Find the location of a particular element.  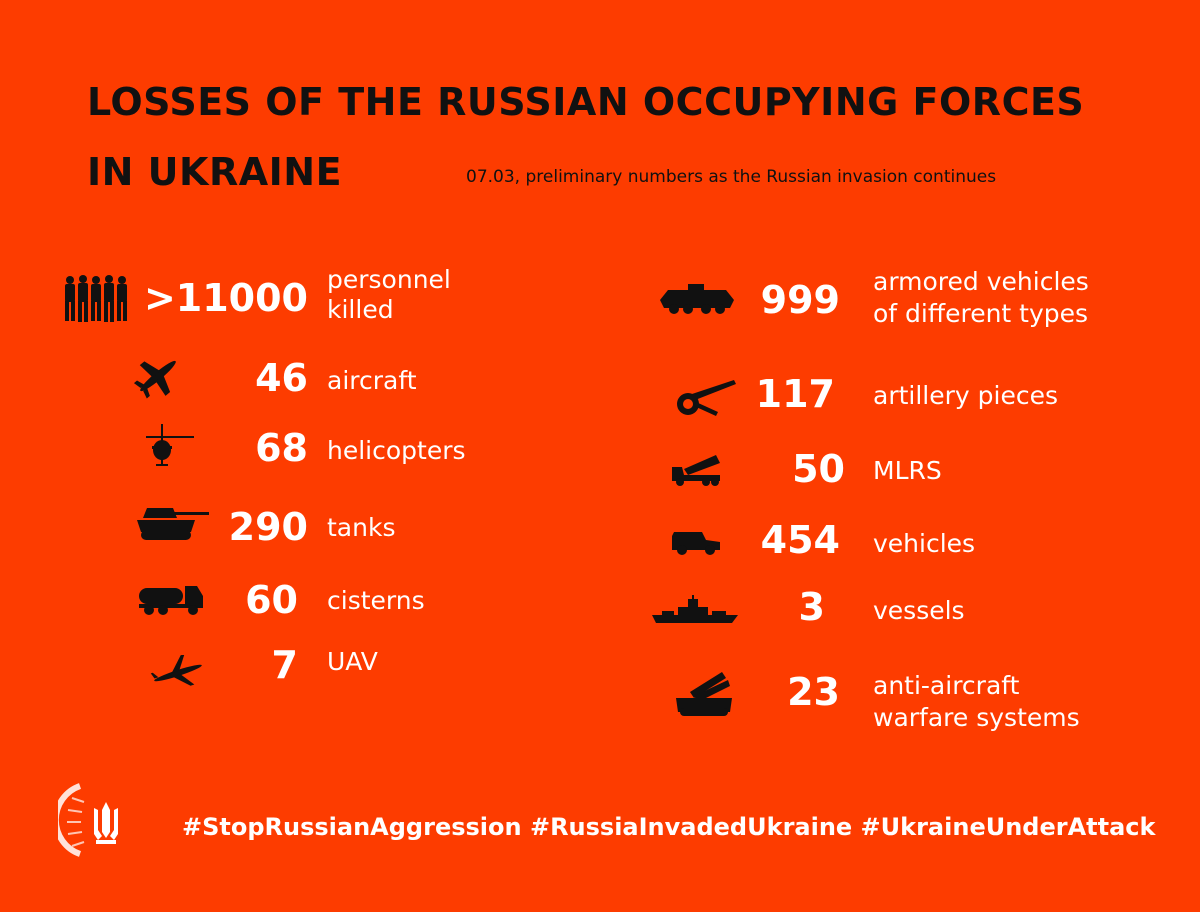

vessel-icon is located at coordinates (695, 609).